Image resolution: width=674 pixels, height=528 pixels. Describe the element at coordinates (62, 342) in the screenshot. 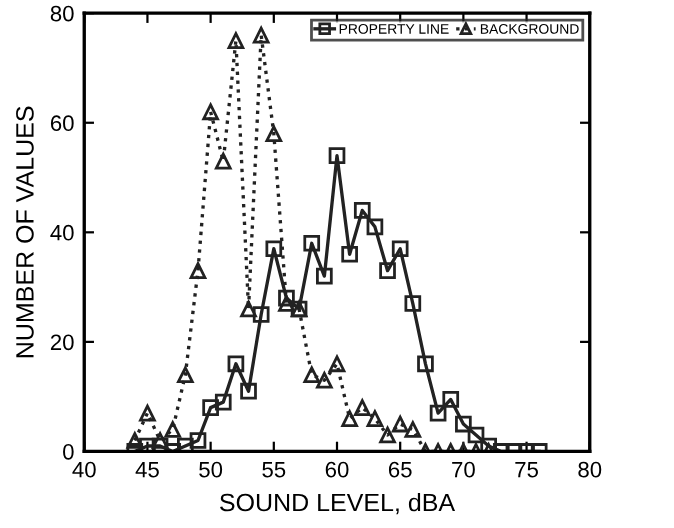

I see `y-tick-label: 20` at that location.